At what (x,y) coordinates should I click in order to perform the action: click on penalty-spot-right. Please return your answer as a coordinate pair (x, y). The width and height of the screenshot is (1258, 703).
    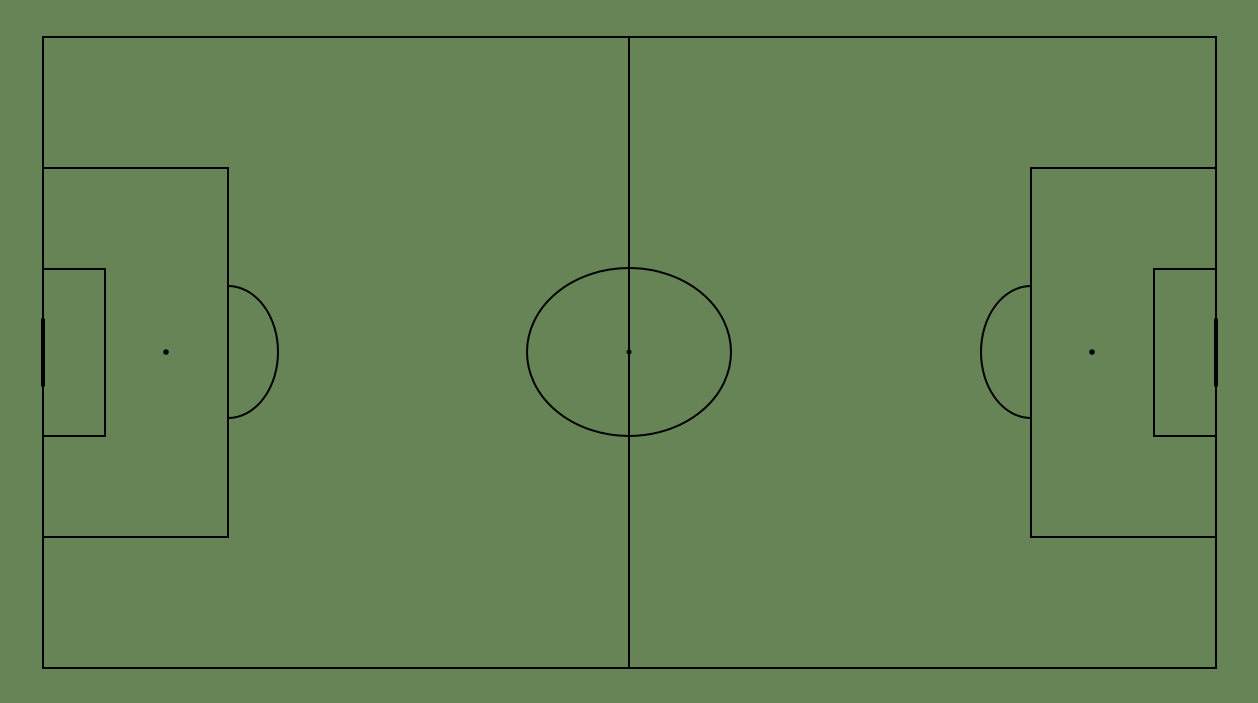
    Looking at the image, I should click on (1092, 352).